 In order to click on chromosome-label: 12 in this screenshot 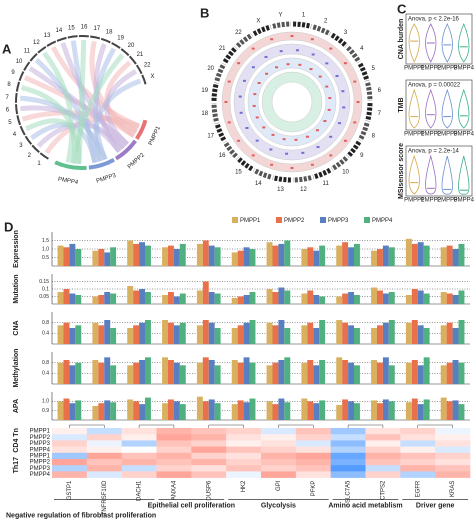, I will do `click(36, 43)`.